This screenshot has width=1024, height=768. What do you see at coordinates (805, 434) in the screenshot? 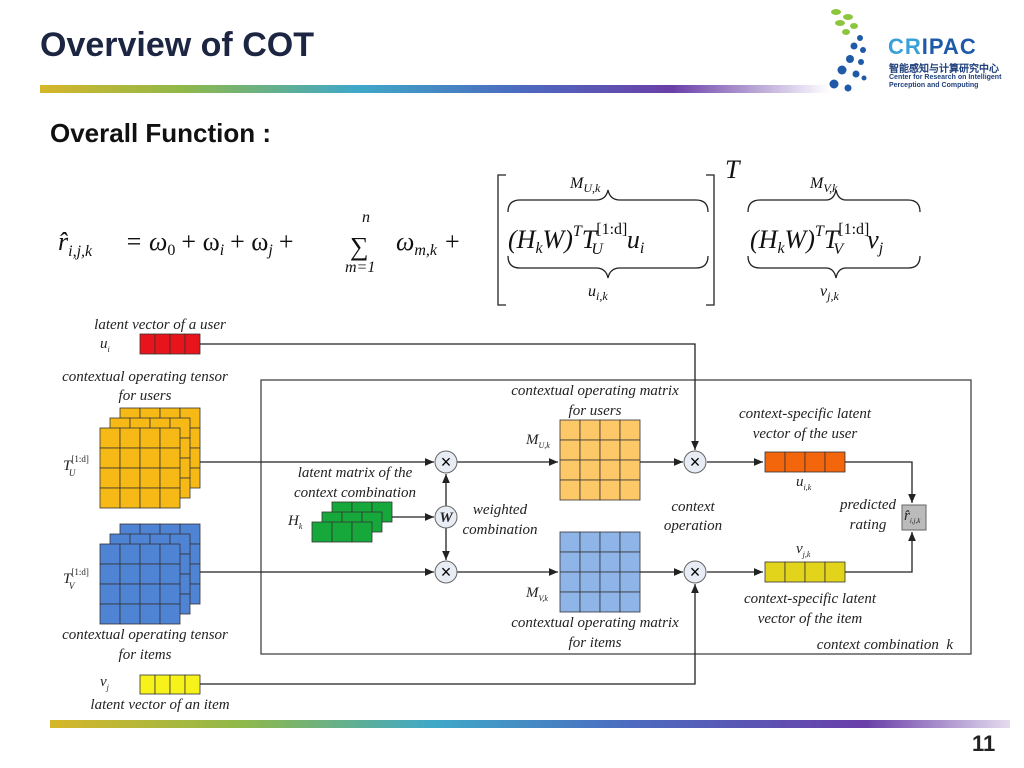
I see `label-cs-user-2: vector of the user` at bounding box center [805, 434].